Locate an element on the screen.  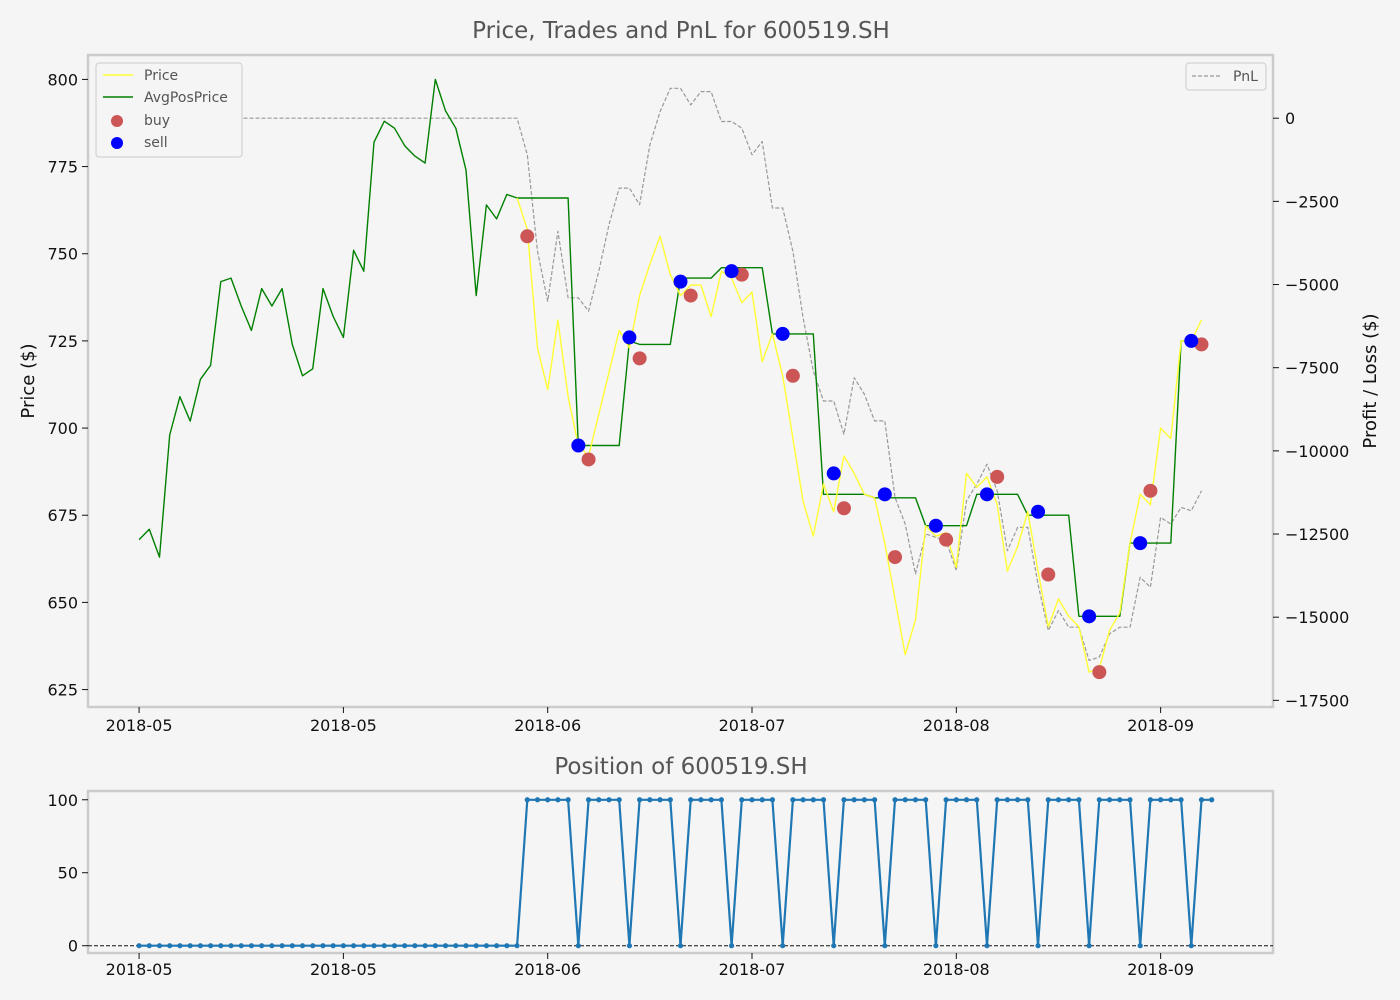
legend-right-box is located at coordinates (1226, 76).